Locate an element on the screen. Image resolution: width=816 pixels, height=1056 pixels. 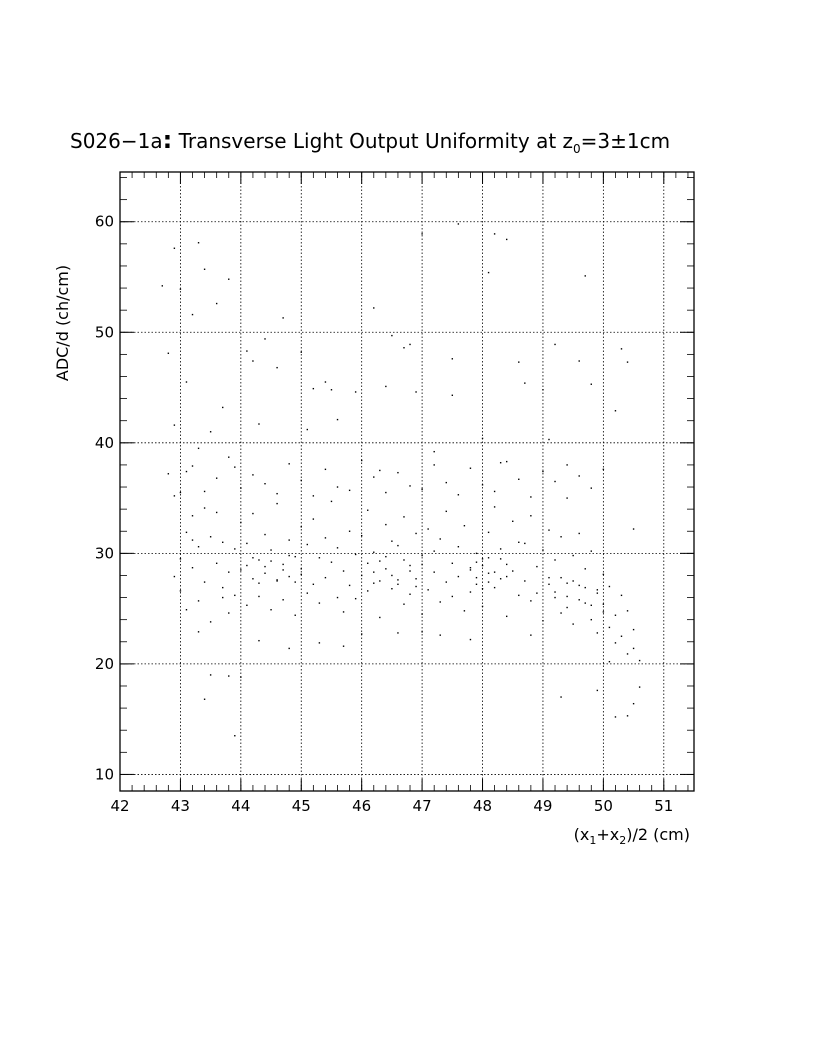
x-tick-label: 46 is located at coordinates (361, 806).